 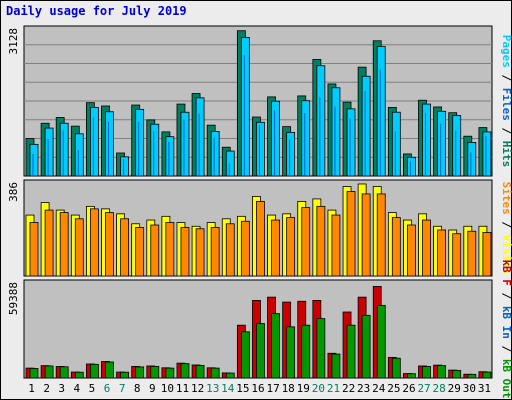 I want to click on x-tick-label: 13, so click(x=212, y=388).